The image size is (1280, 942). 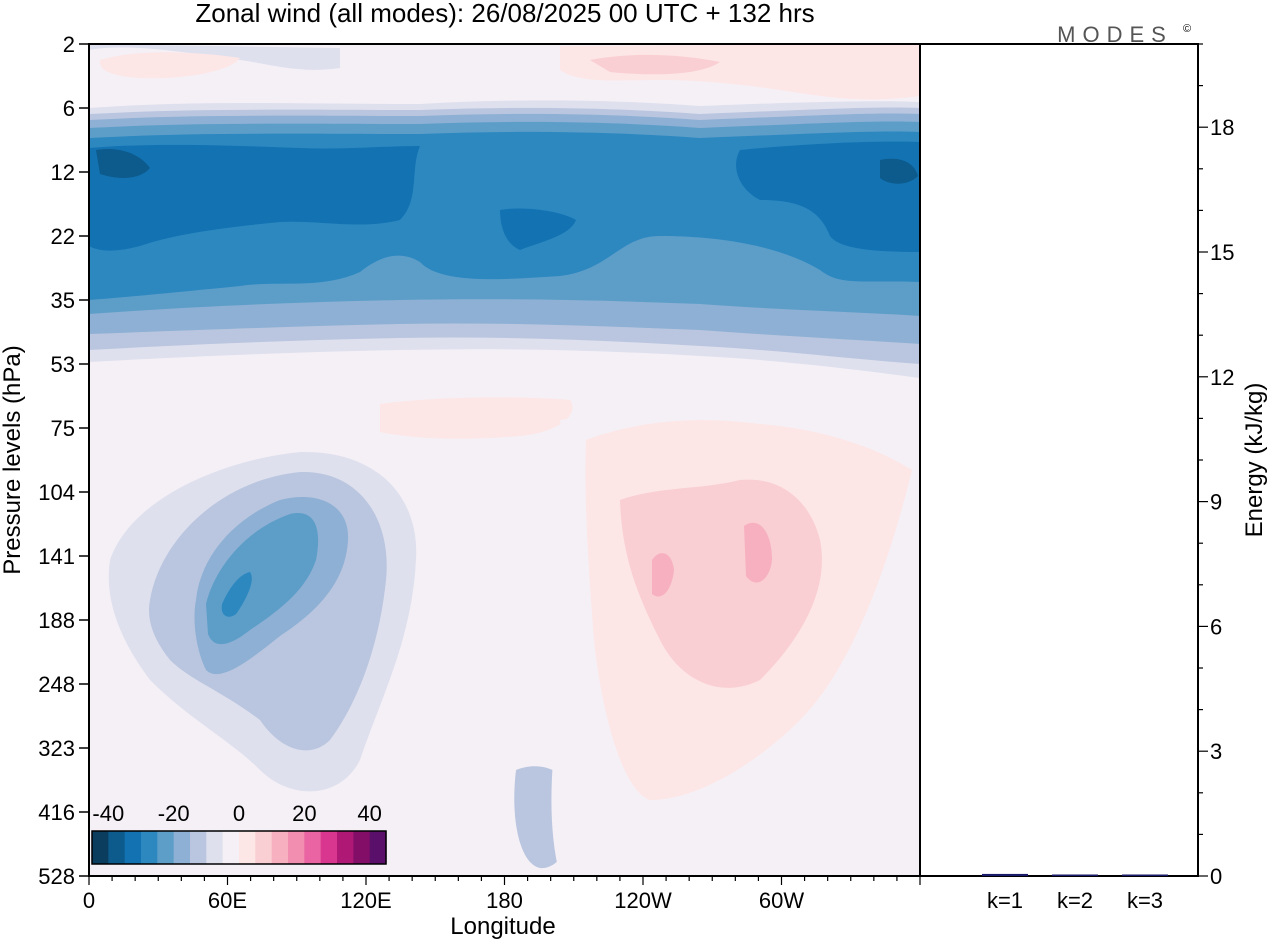 I want to click on x-tick-label: 60W, so click(x=781, y=900).